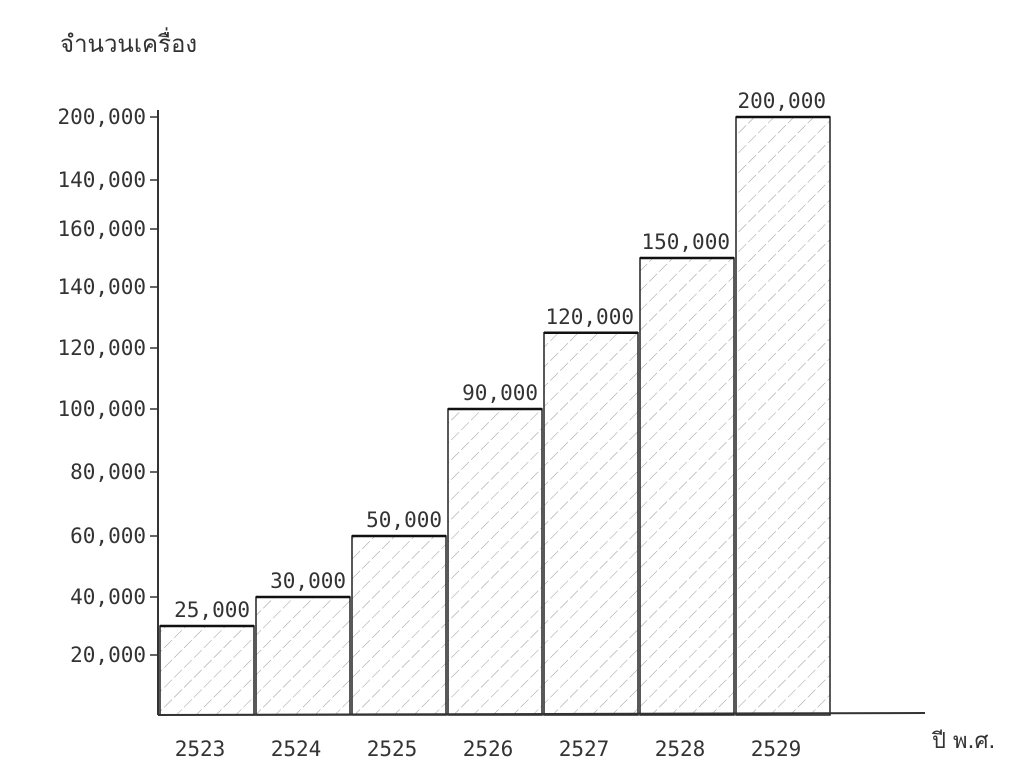 The width and height of the screenshot is (1035, 765). Describe the element at coordinates (101, 409) in the screenshot. I see `y-tick-label: 100,000` at that location.